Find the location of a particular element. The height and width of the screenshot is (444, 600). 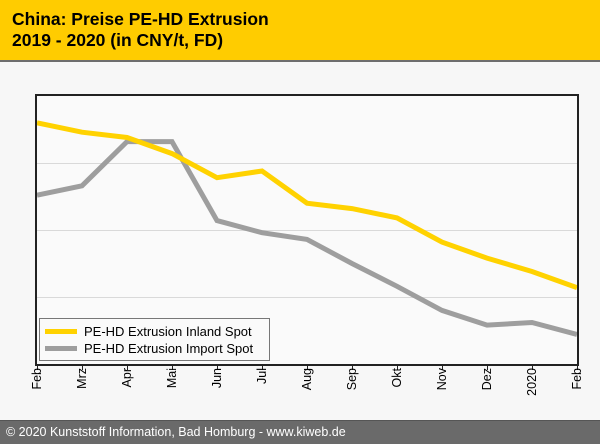

legend-swatch-pe-hd-extrusion-import-spot is located at coordinates (61, 348).